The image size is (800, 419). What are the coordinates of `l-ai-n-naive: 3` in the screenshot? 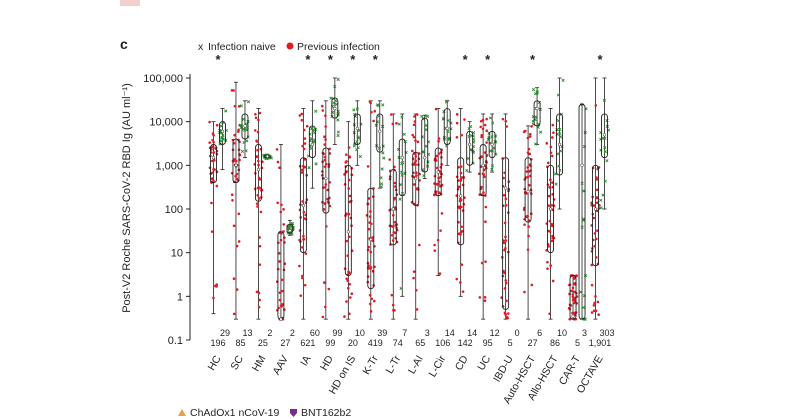 It's located at (427, 333).